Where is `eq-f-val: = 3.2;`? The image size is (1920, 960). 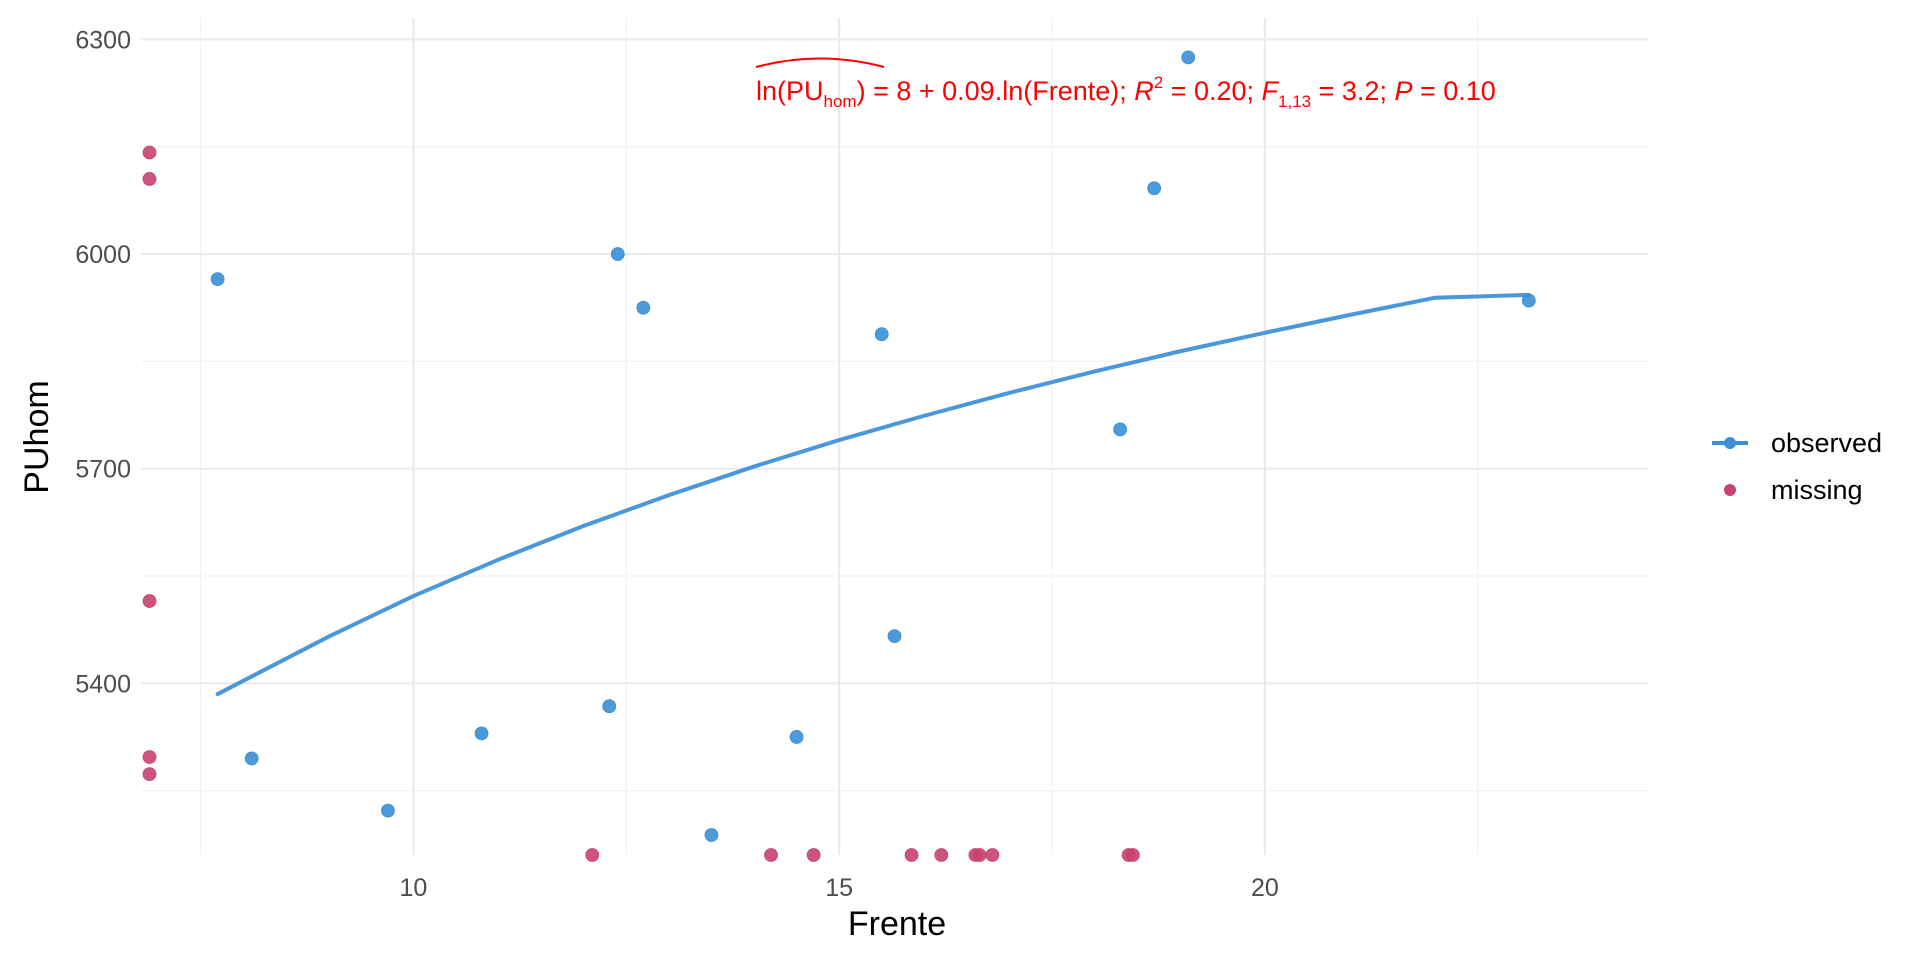
eq-f-val: = 3.2; is located at coordinates (1352, 91).